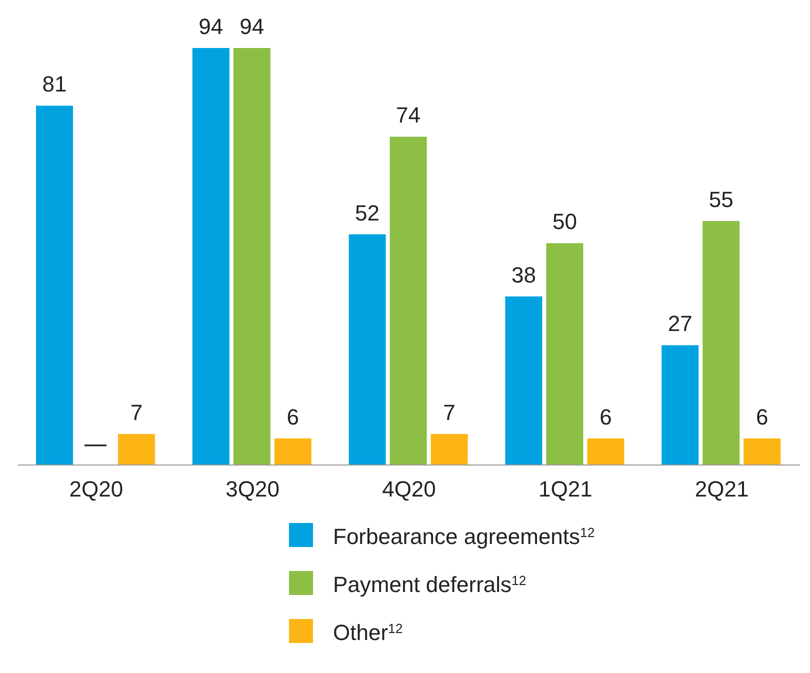  I want to click on data-label: 55, so click(721, 199).